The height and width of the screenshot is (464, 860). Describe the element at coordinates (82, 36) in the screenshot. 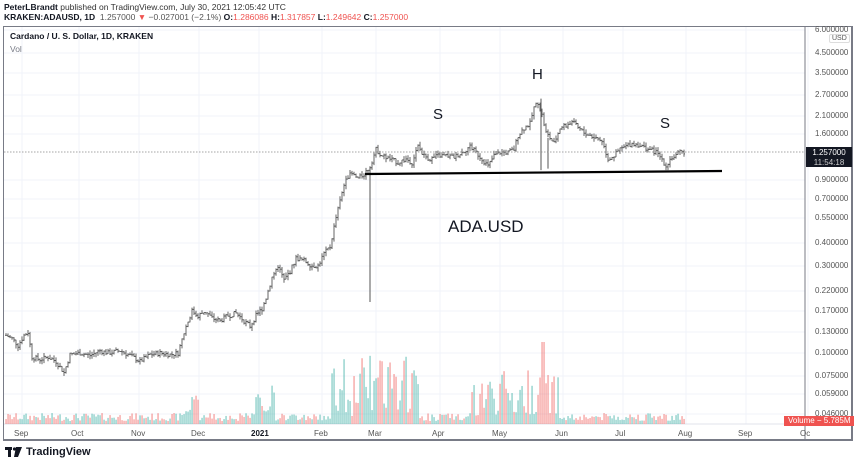

I see `series-title: Cardano / U. S. Dollar, 1D, KRAKEN` at that location.